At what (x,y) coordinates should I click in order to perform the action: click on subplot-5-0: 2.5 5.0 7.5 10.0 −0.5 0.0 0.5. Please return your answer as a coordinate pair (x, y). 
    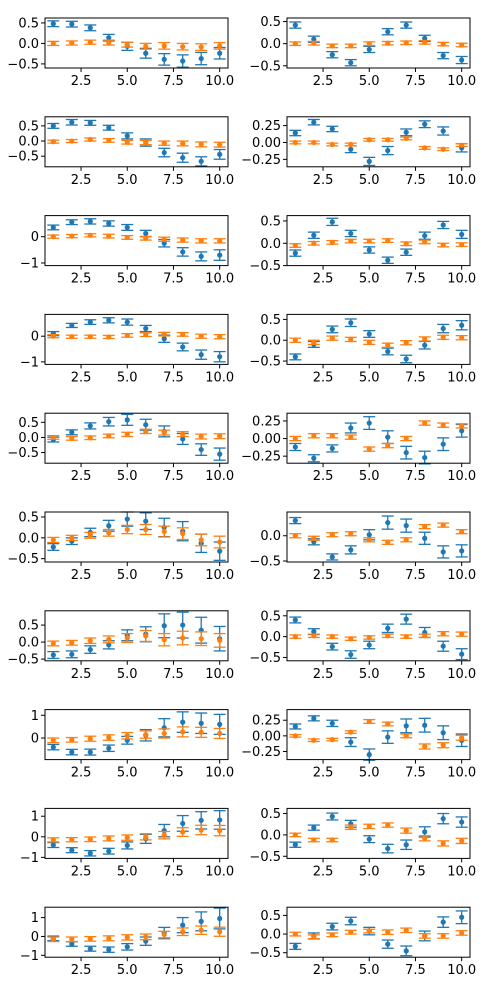
    Looking at the image, I should click on (120, 547).